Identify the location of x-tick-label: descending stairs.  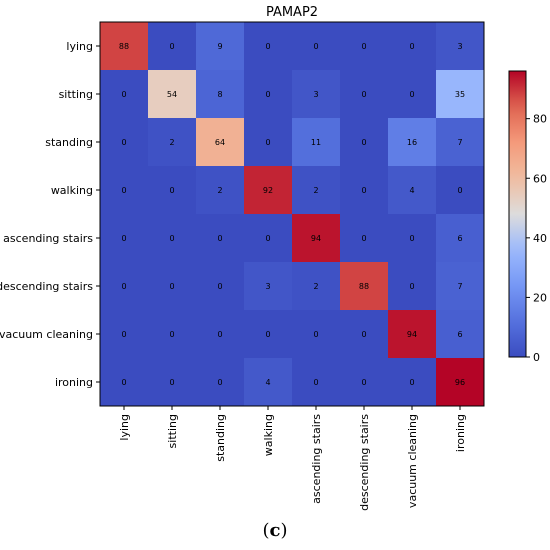
(364, 462).